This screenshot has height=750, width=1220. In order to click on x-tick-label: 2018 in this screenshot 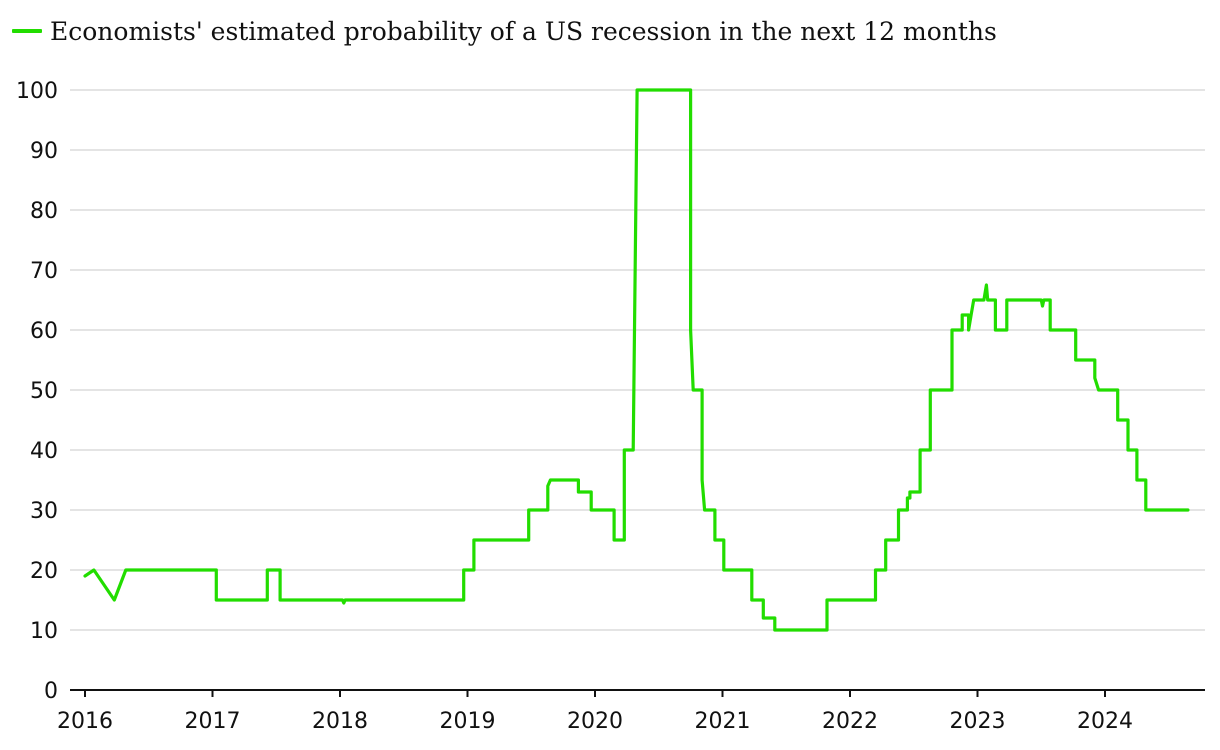, I will do `click(340, 721)`.